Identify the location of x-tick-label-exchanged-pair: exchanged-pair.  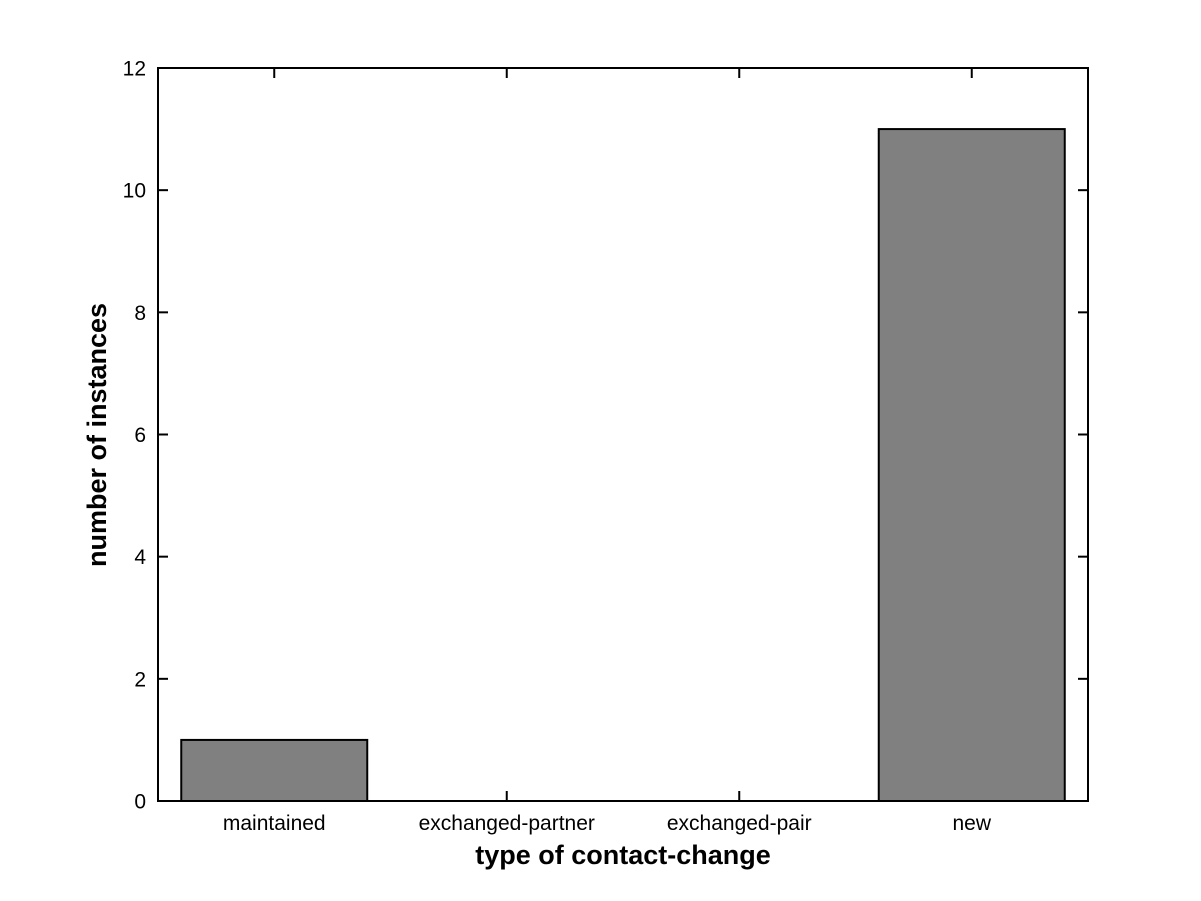
(739, 823).